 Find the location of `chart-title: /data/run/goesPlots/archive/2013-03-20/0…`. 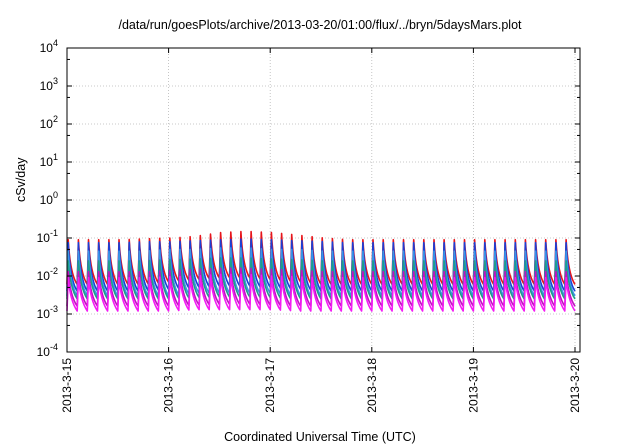

chart-title: /data/run/goesPlots/archive/2013-03-20/0… is located at coordinates (320, 25).